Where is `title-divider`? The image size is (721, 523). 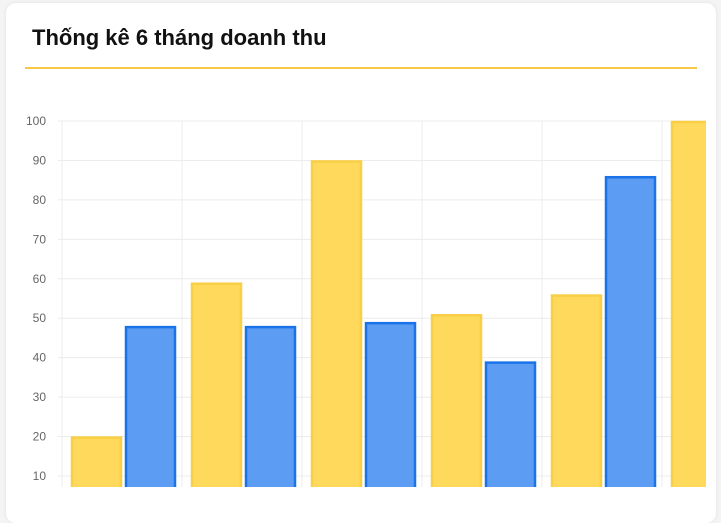 title-divider is located at coordinates (361, 68).